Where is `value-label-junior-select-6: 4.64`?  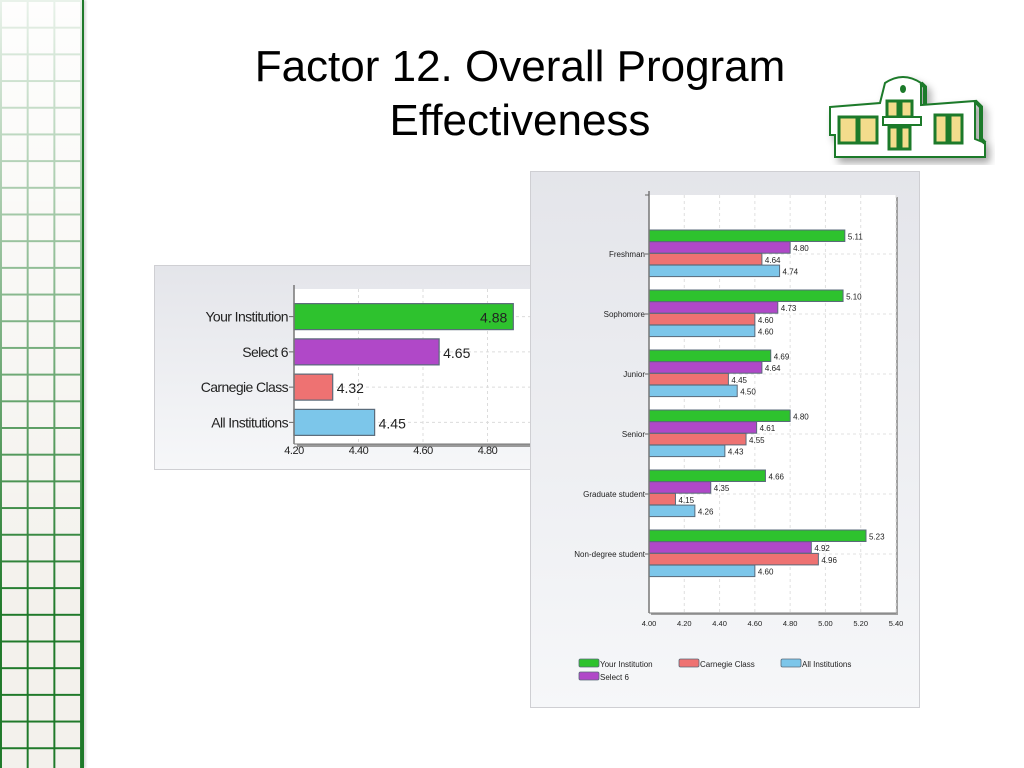 value-label-junior-select-6: 4.64 is located at coordinates (773, 368).